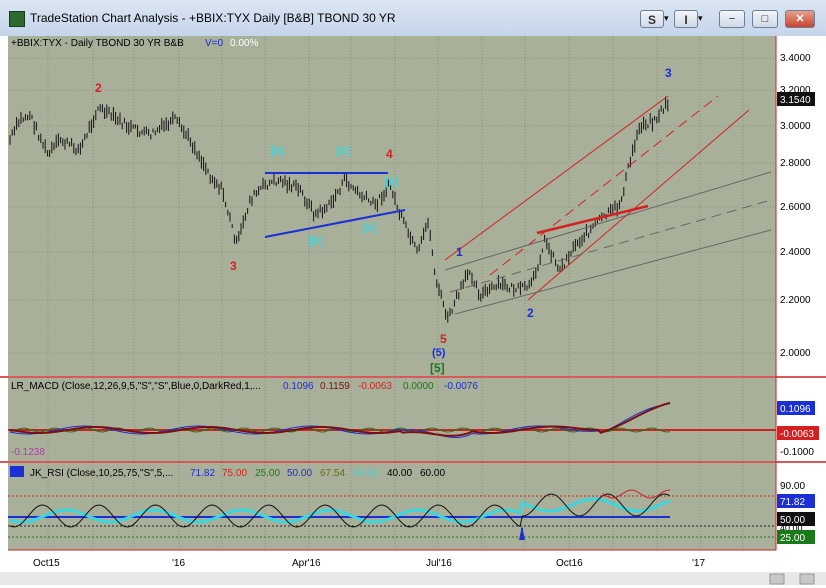  What do you see at coordinates (795, 300) in the screenshot?
I see `price-tick: 2.2000` at bounding box center [795, 300].